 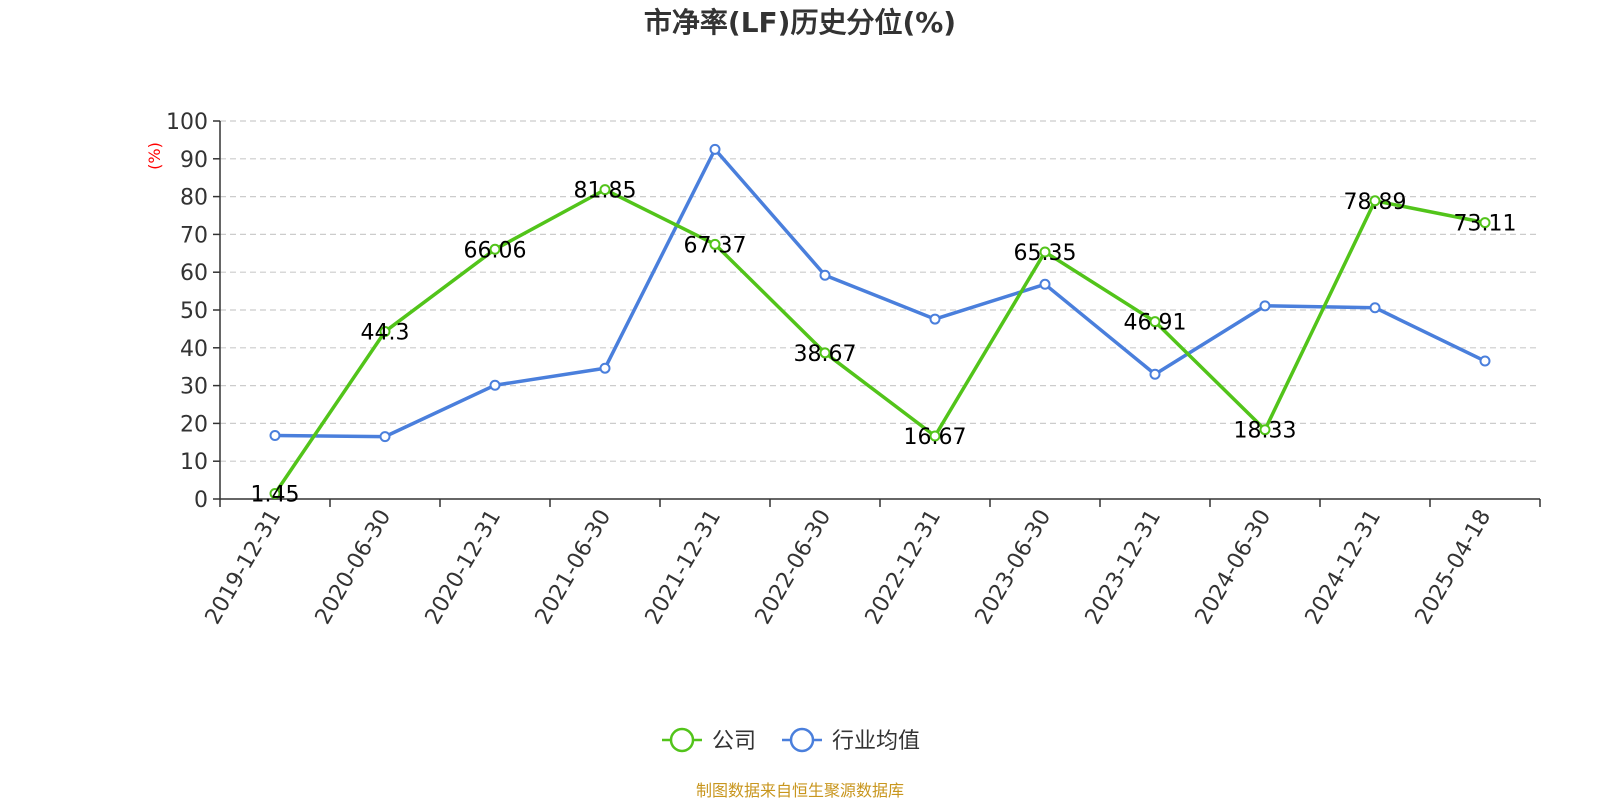 I want to click on data-label: 38.67, so click(x=825, y=354).